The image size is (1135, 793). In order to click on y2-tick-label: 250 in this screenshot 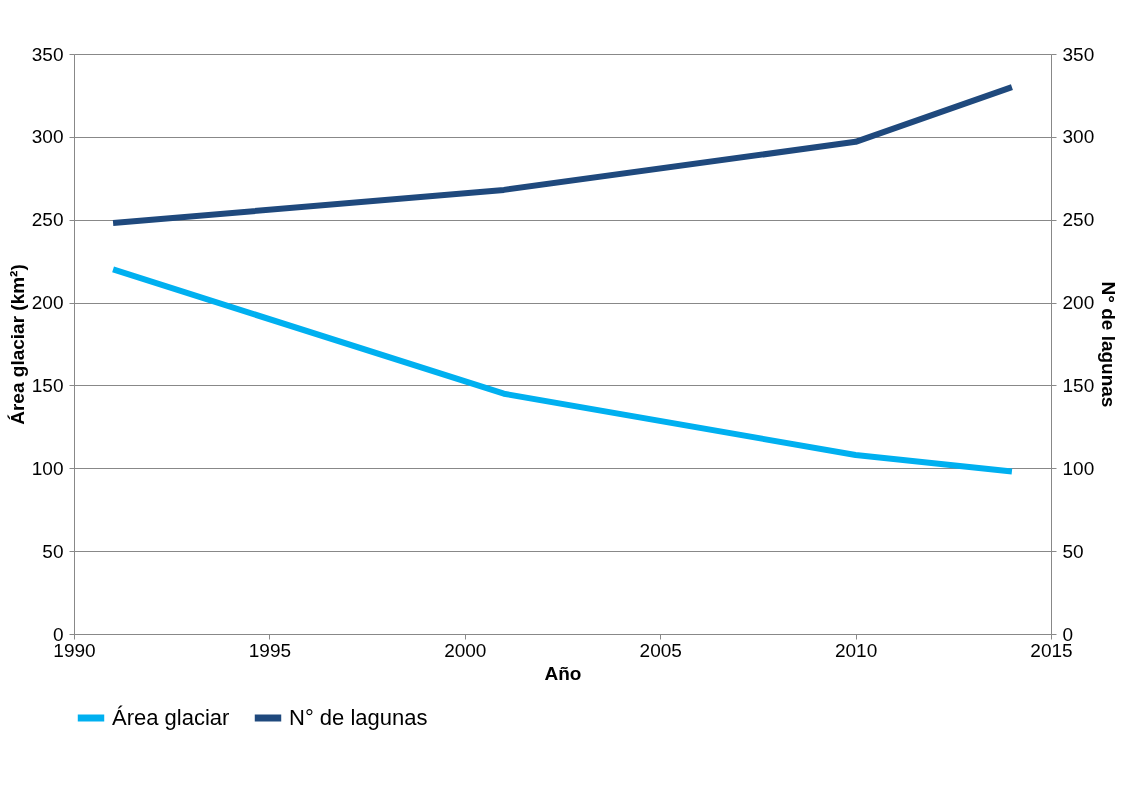, I will do `click(1078, 220)`.